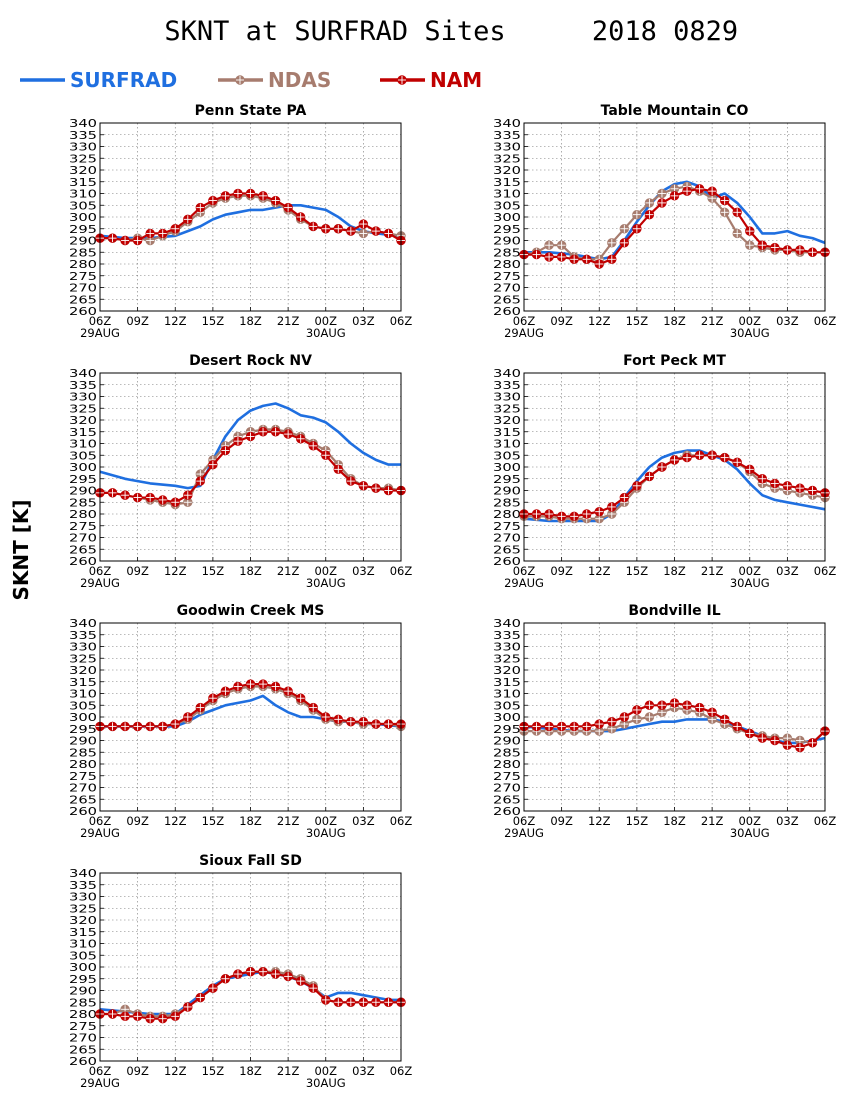  What do you see at coordinates (507, 444) in the screenshot?
I see `y-tick-label: 310` at bounding box center [507, 444].